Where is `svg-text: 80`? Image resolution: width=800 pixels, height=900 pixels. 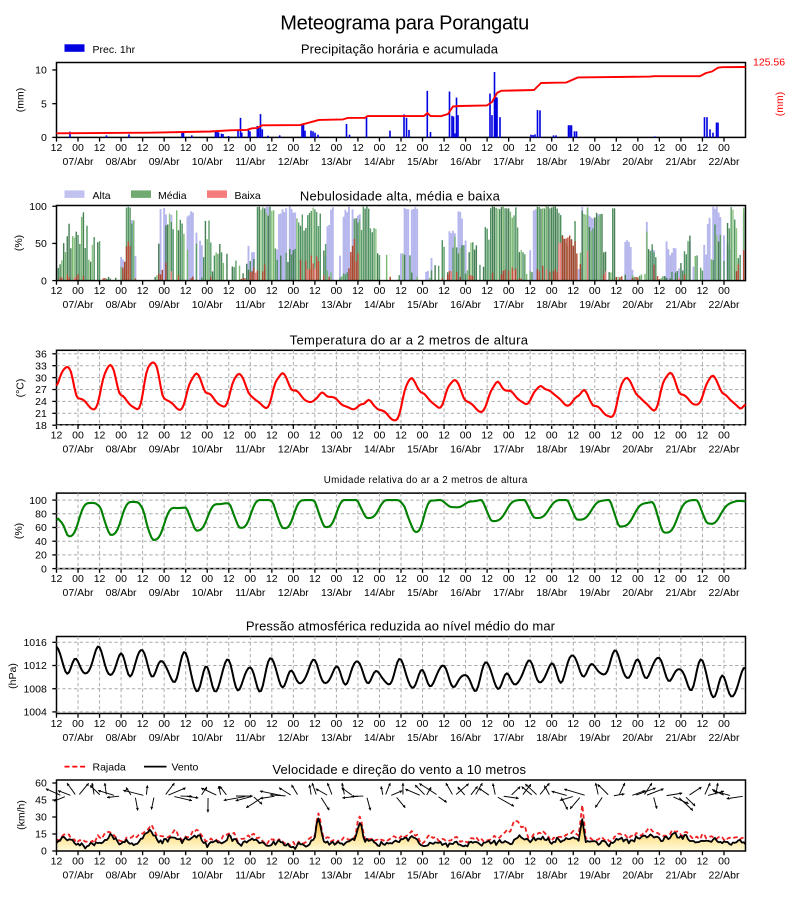 svg-text: 80 is located at coordinates (41, 515).